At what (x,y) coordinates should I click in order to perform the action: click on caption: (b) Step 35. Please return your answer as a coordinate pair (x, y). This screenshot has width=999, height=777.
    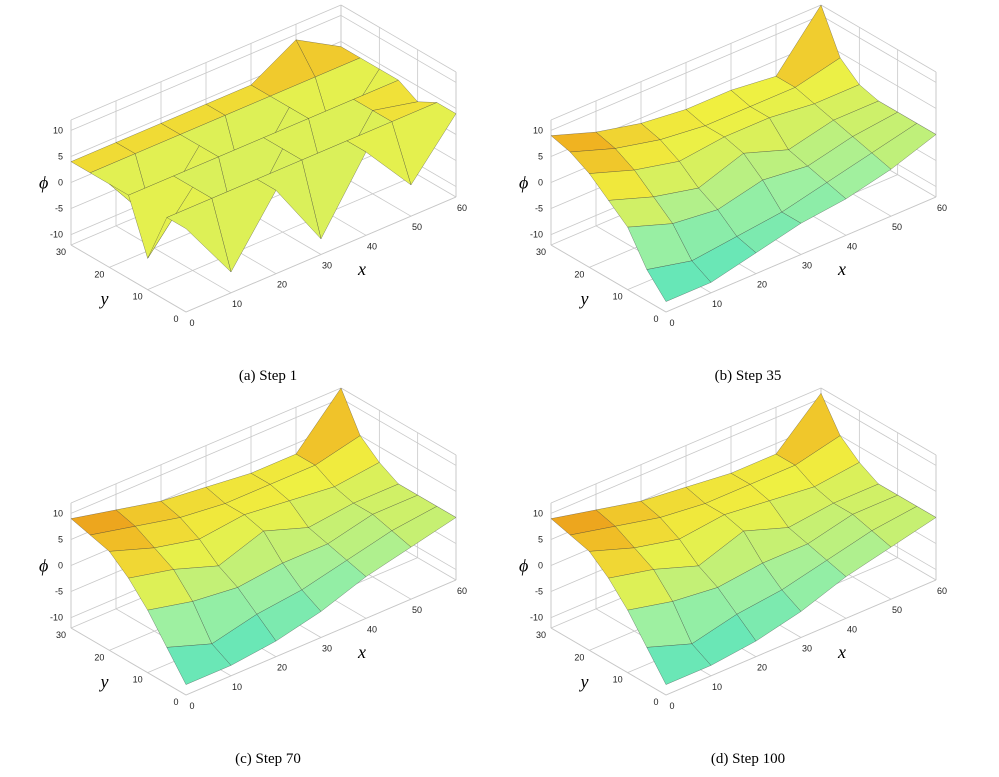
    Looking at the image, I should click on (748, 376).